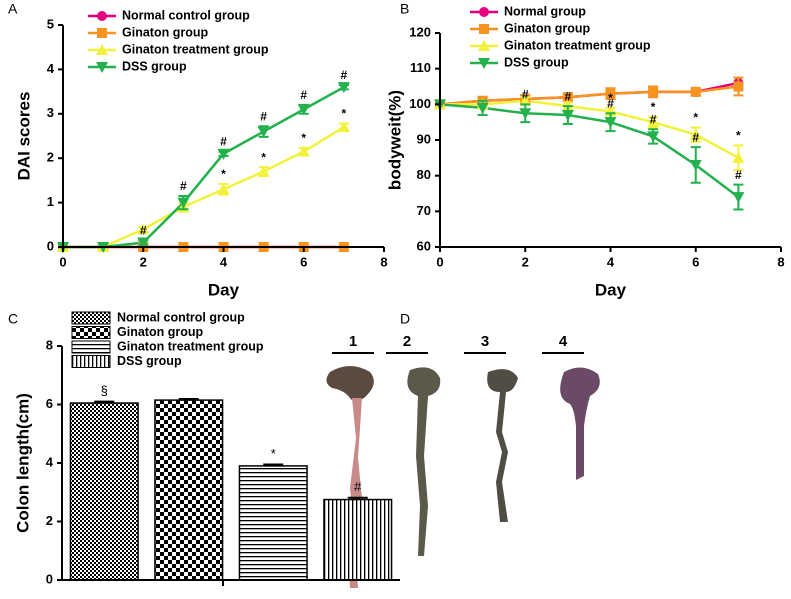 The image size is (791, 599). Describe the element at coordinates (13, 9) in the screenshot. I see `panel-letter: A` at that location.